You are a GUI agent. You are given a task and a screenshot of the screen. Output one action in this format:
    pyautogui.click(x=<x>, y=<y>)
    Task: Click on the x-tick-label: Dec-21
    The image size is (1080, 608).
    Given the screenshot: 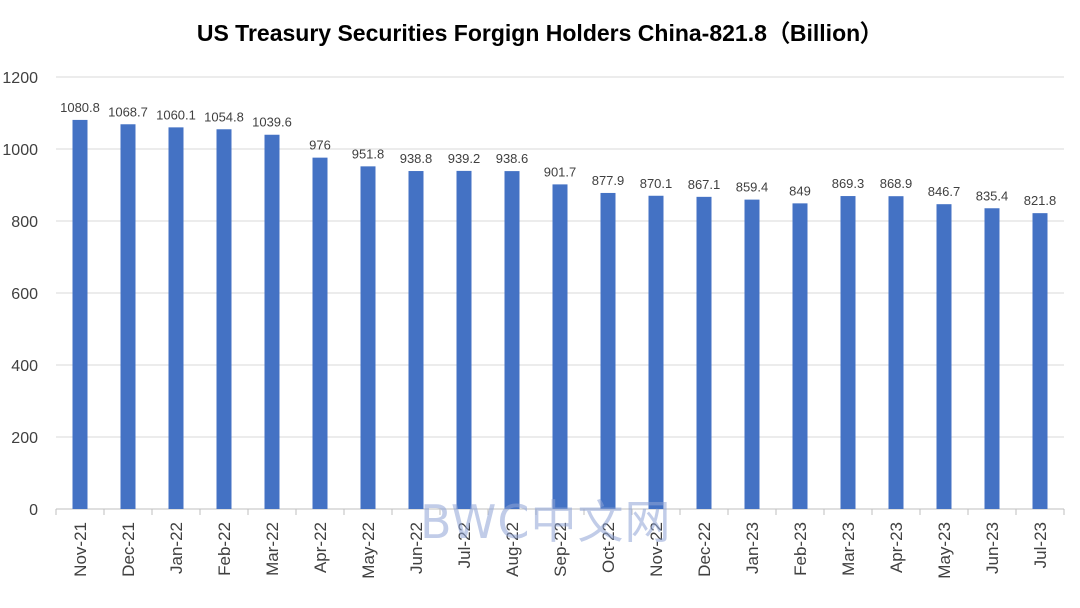 What is the action you would take?
    pyautogui.click(x=128, y=549)
    